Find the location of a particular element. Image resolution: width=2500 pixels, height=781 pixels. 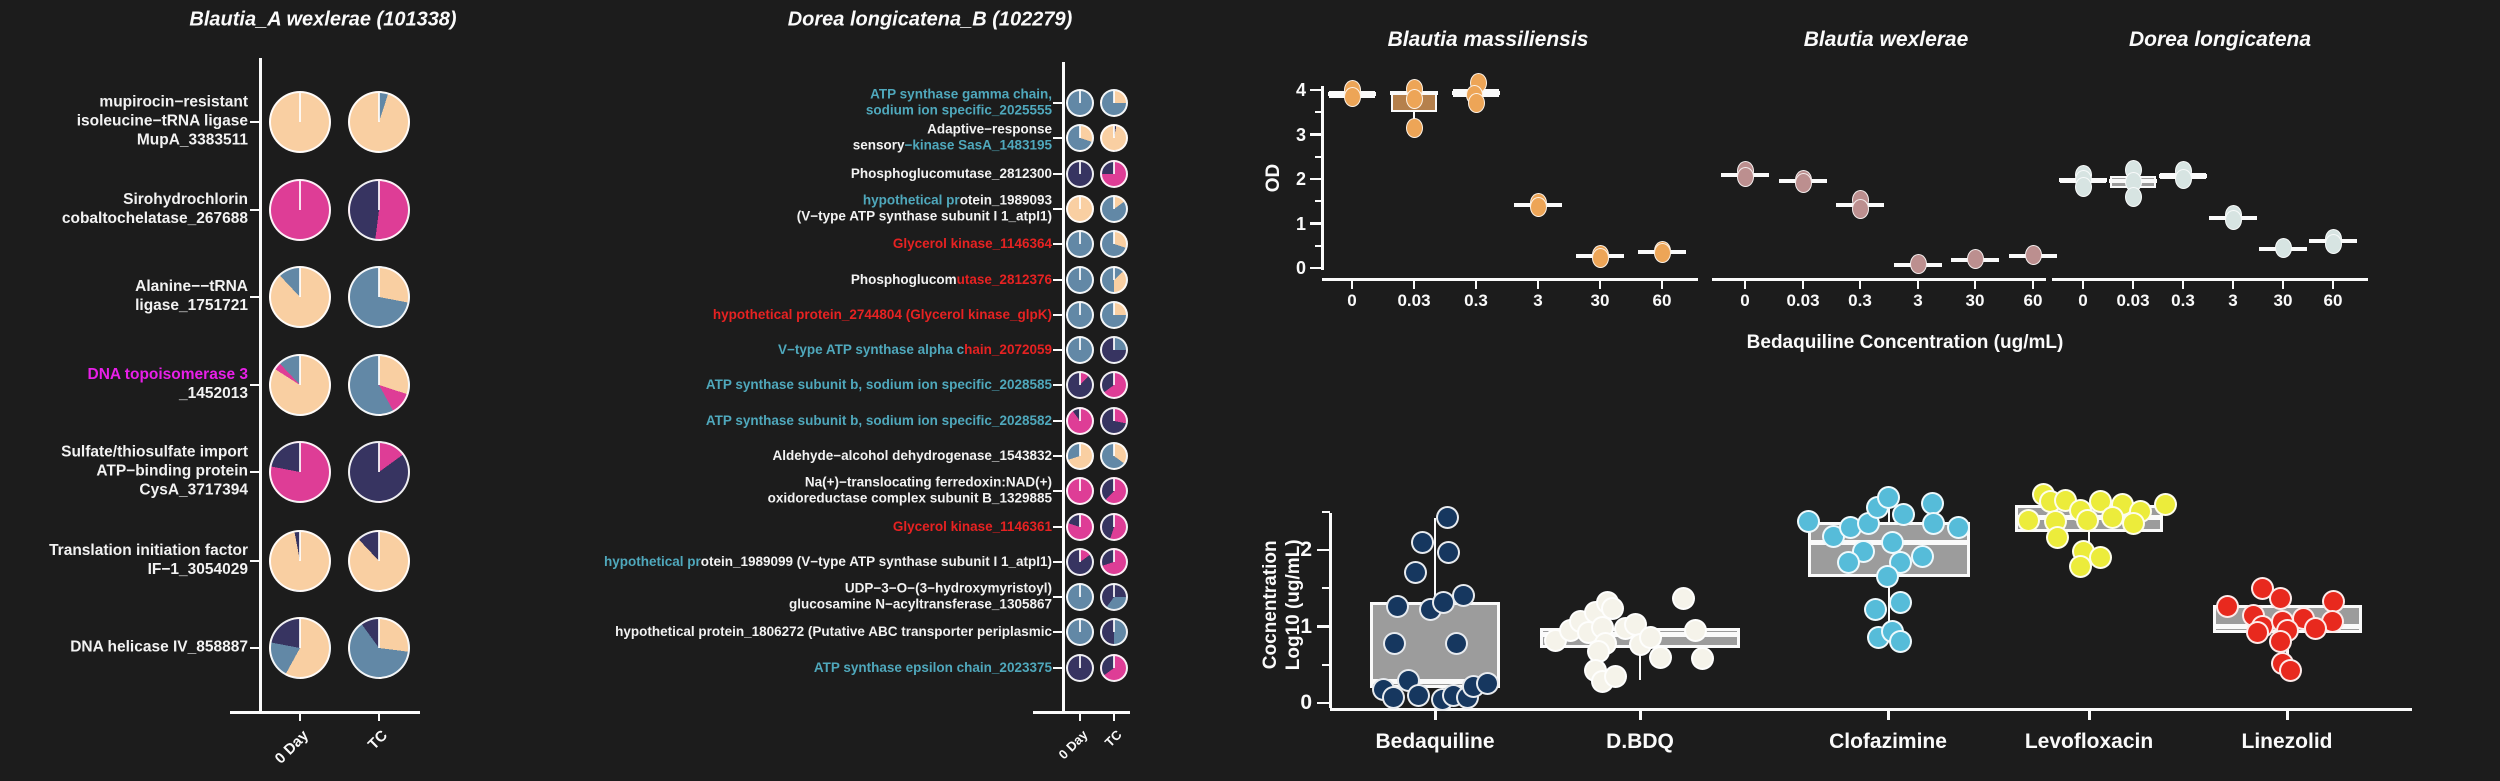

drug-label: Clofazimine is located at coordinates (1888, 741).